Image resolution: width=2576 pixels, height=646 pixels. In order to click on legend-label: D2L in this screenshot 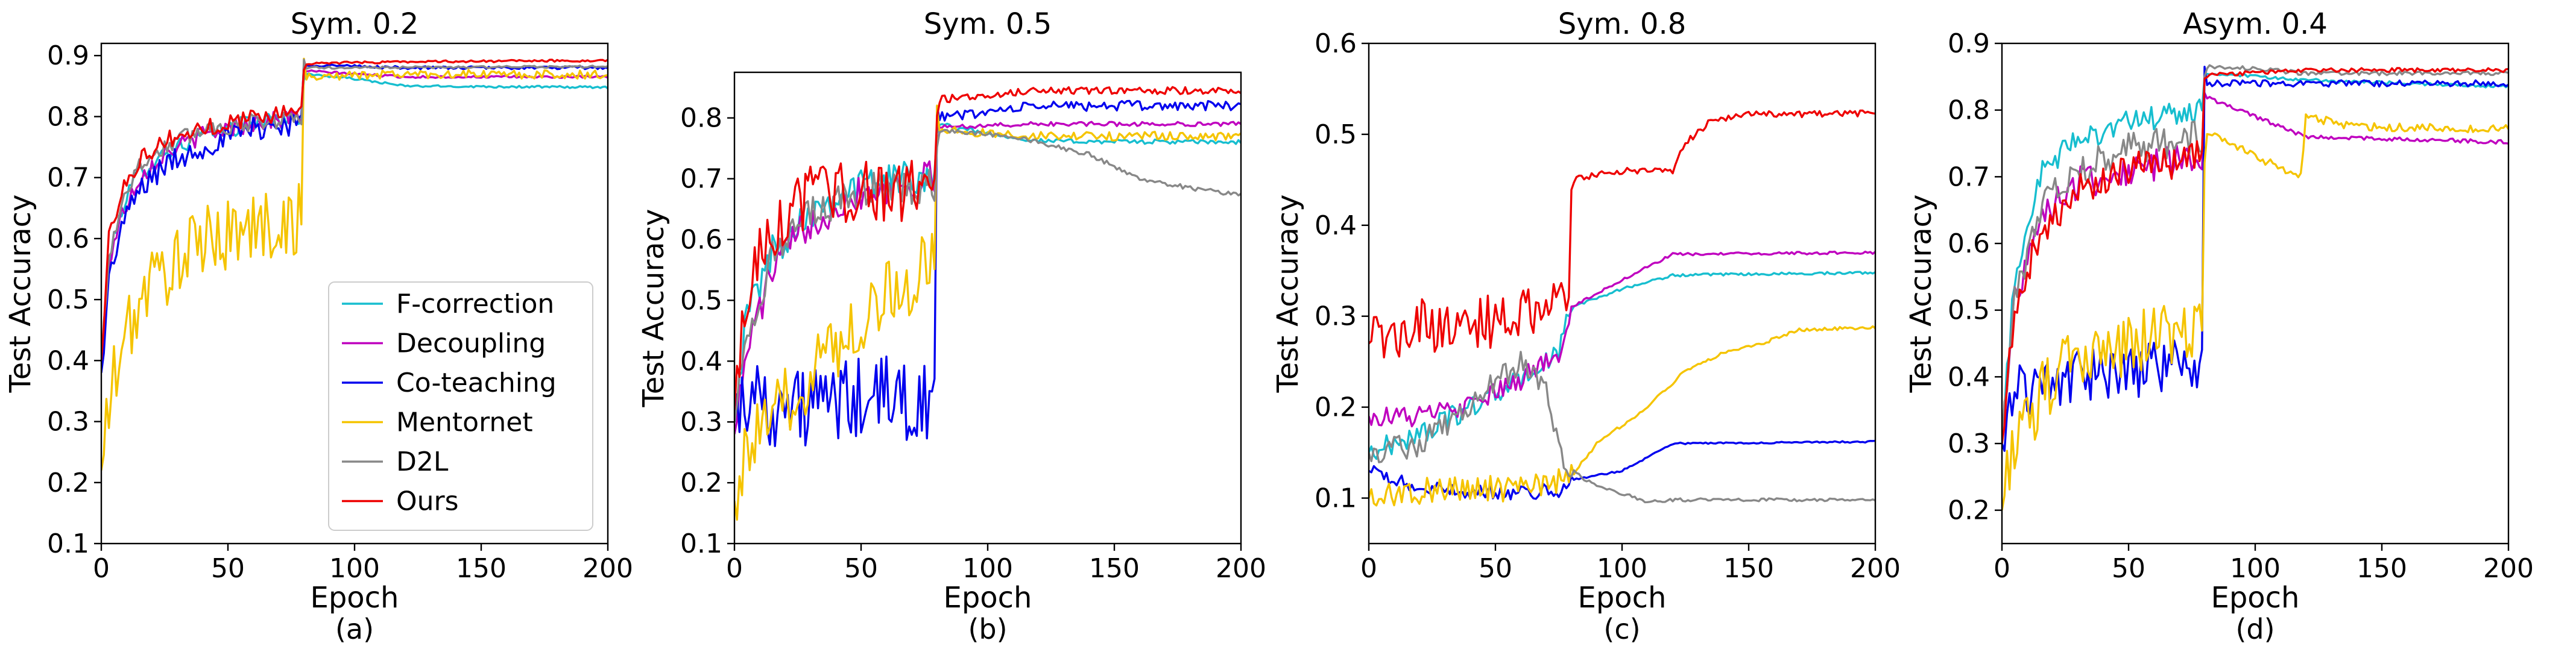, I will do `click(422, 462)`.